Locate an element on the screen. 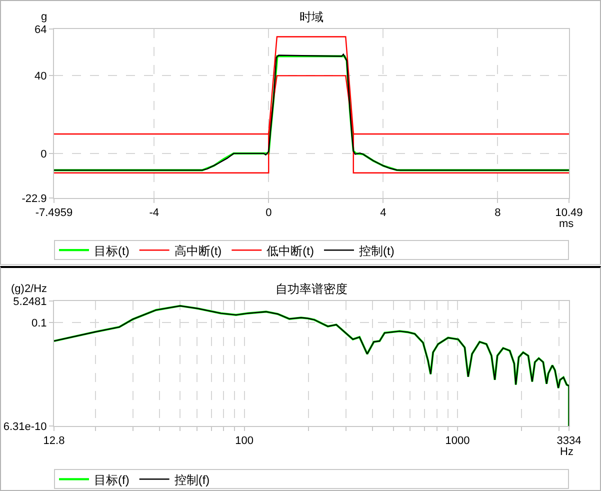 This screenshot has width=601, height=491. legend-label: 低中断(t) is located at coordinates (290, 251).